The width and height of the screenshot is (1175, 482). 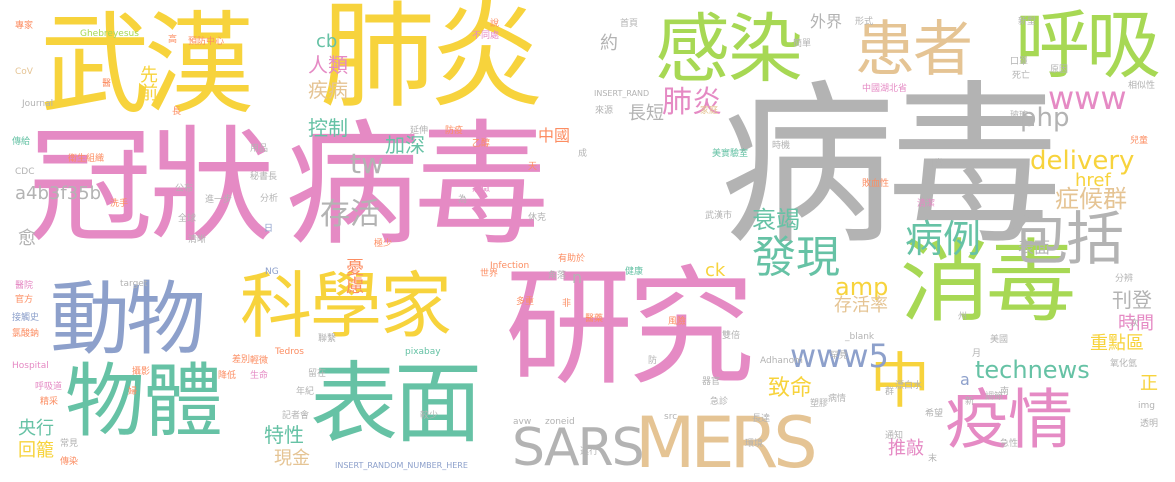 I want to click on word-duozhong: 多重, so click(x=525, y=302).